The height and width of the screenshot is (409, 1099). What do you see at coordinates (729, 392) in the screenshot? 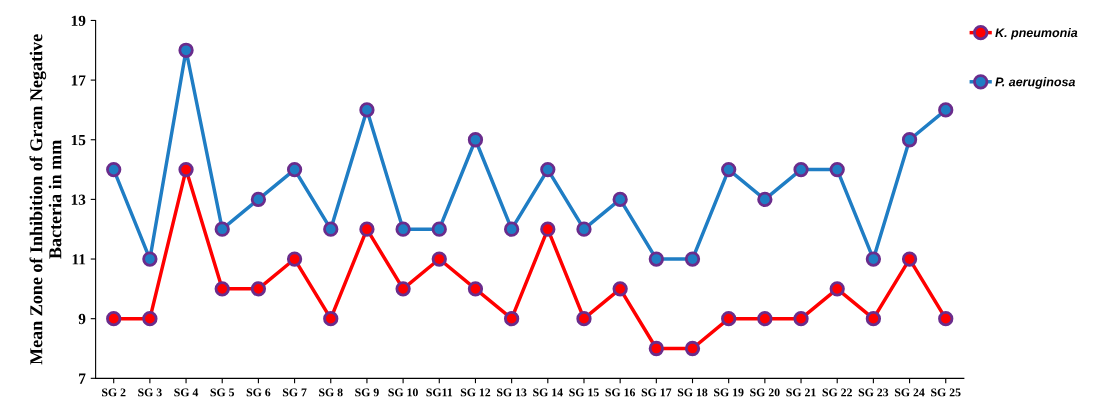
I see `x-tick-label: SG 19` at bounding box center [729, 392].